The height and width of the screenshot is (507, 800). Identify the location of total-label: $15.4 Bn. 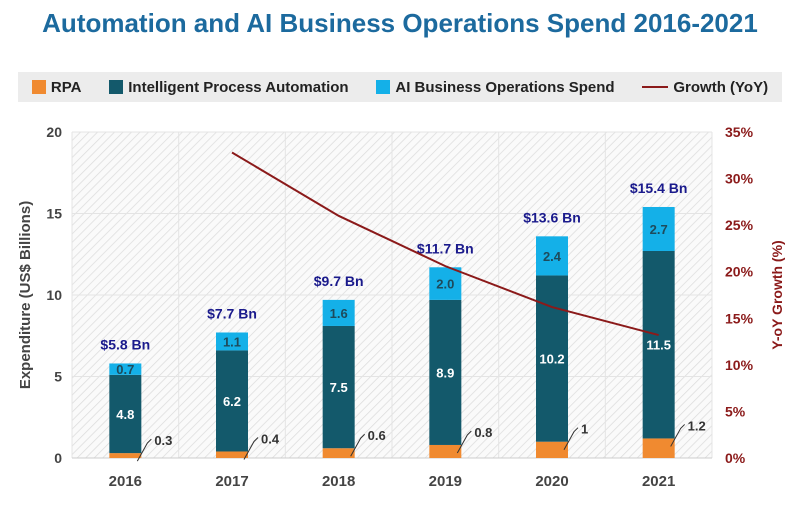
(659, 188).